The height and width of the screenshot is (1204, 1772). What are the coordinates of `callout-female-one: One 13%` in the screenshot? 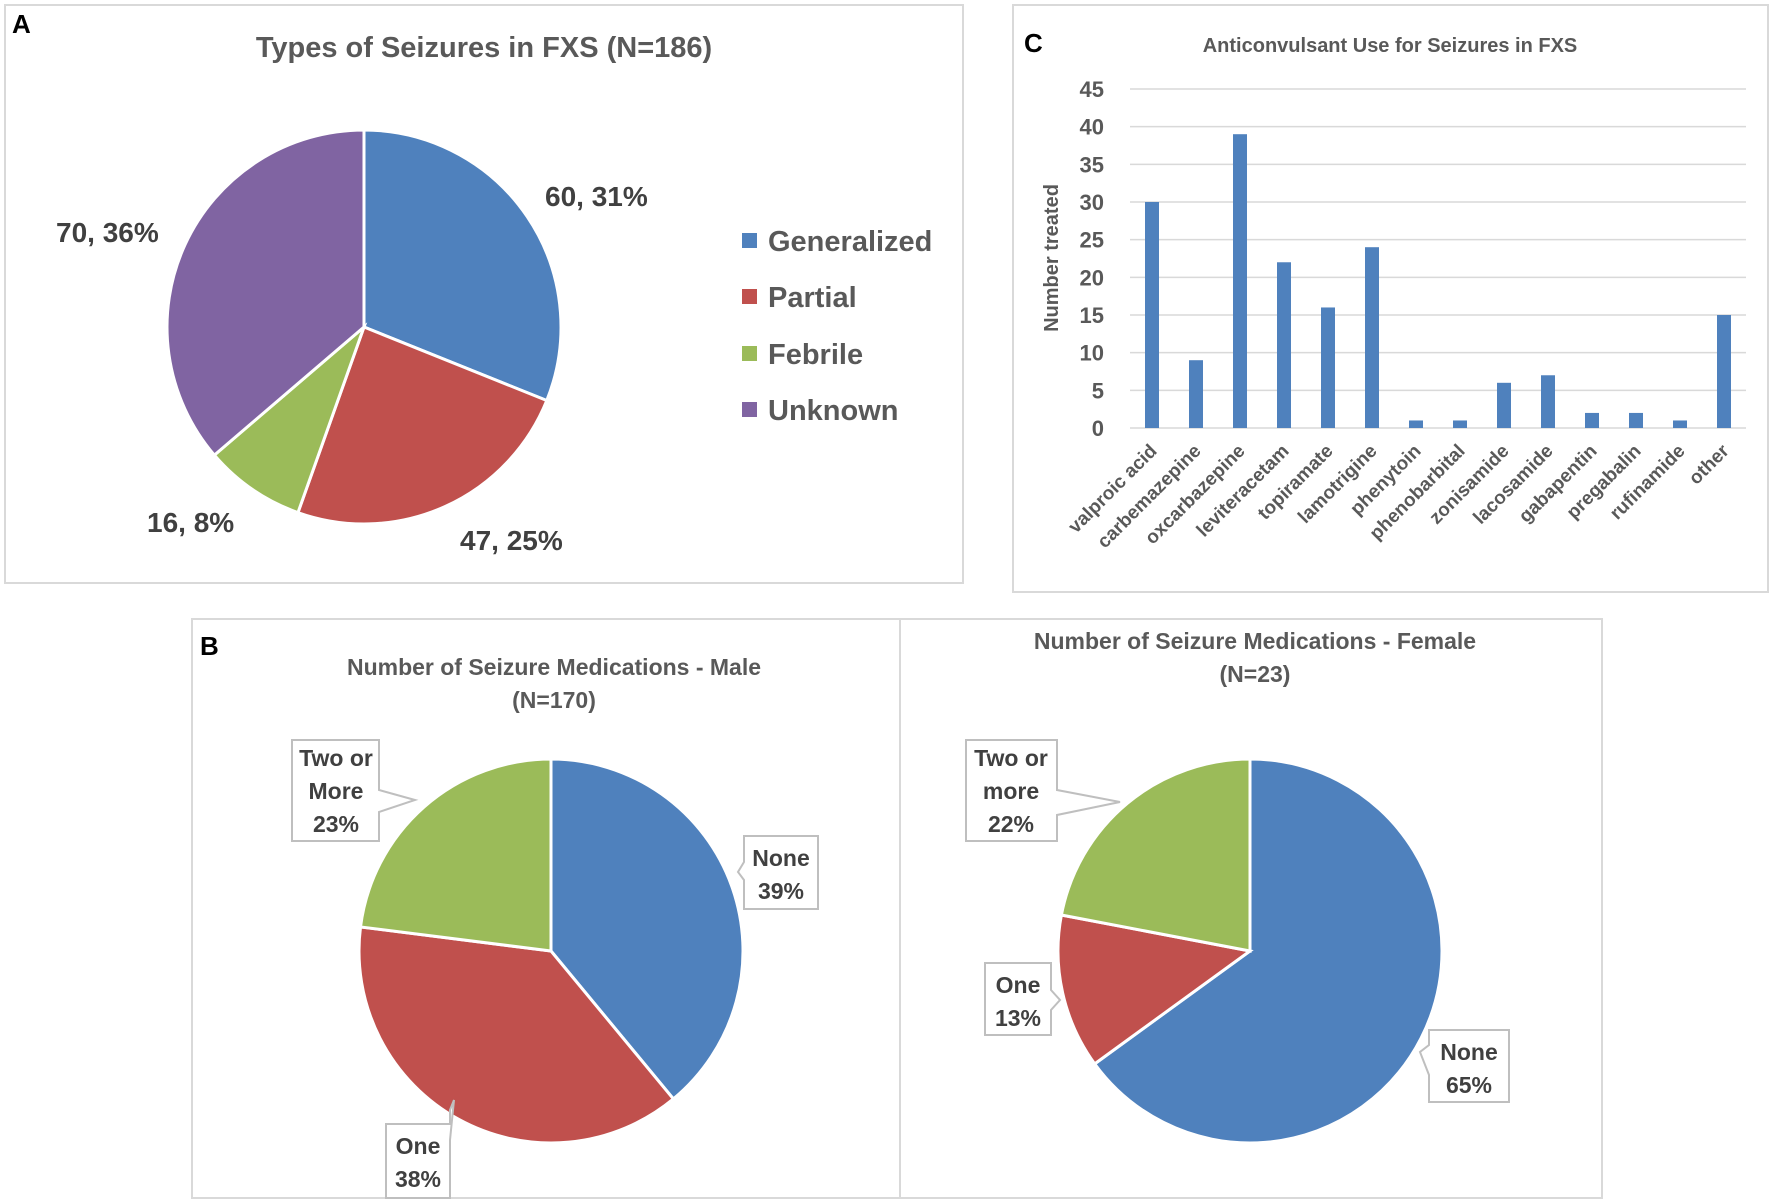 It's located at (1023, 999).